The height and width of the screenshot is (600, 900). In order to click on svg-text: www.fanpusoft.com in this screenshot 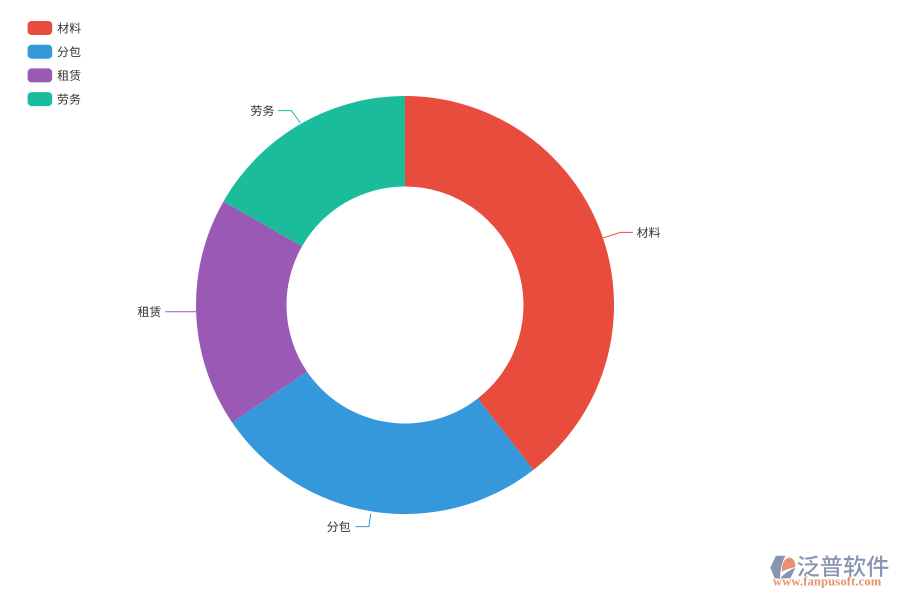, I will do `click(827, 581)`.